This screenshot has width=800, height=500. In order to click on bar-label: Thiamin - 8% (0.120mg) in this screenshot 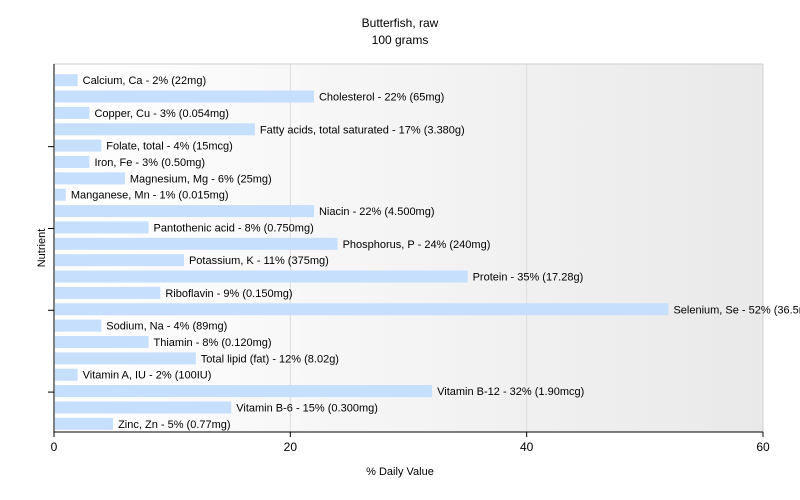, I will do `click(213, 343)`.